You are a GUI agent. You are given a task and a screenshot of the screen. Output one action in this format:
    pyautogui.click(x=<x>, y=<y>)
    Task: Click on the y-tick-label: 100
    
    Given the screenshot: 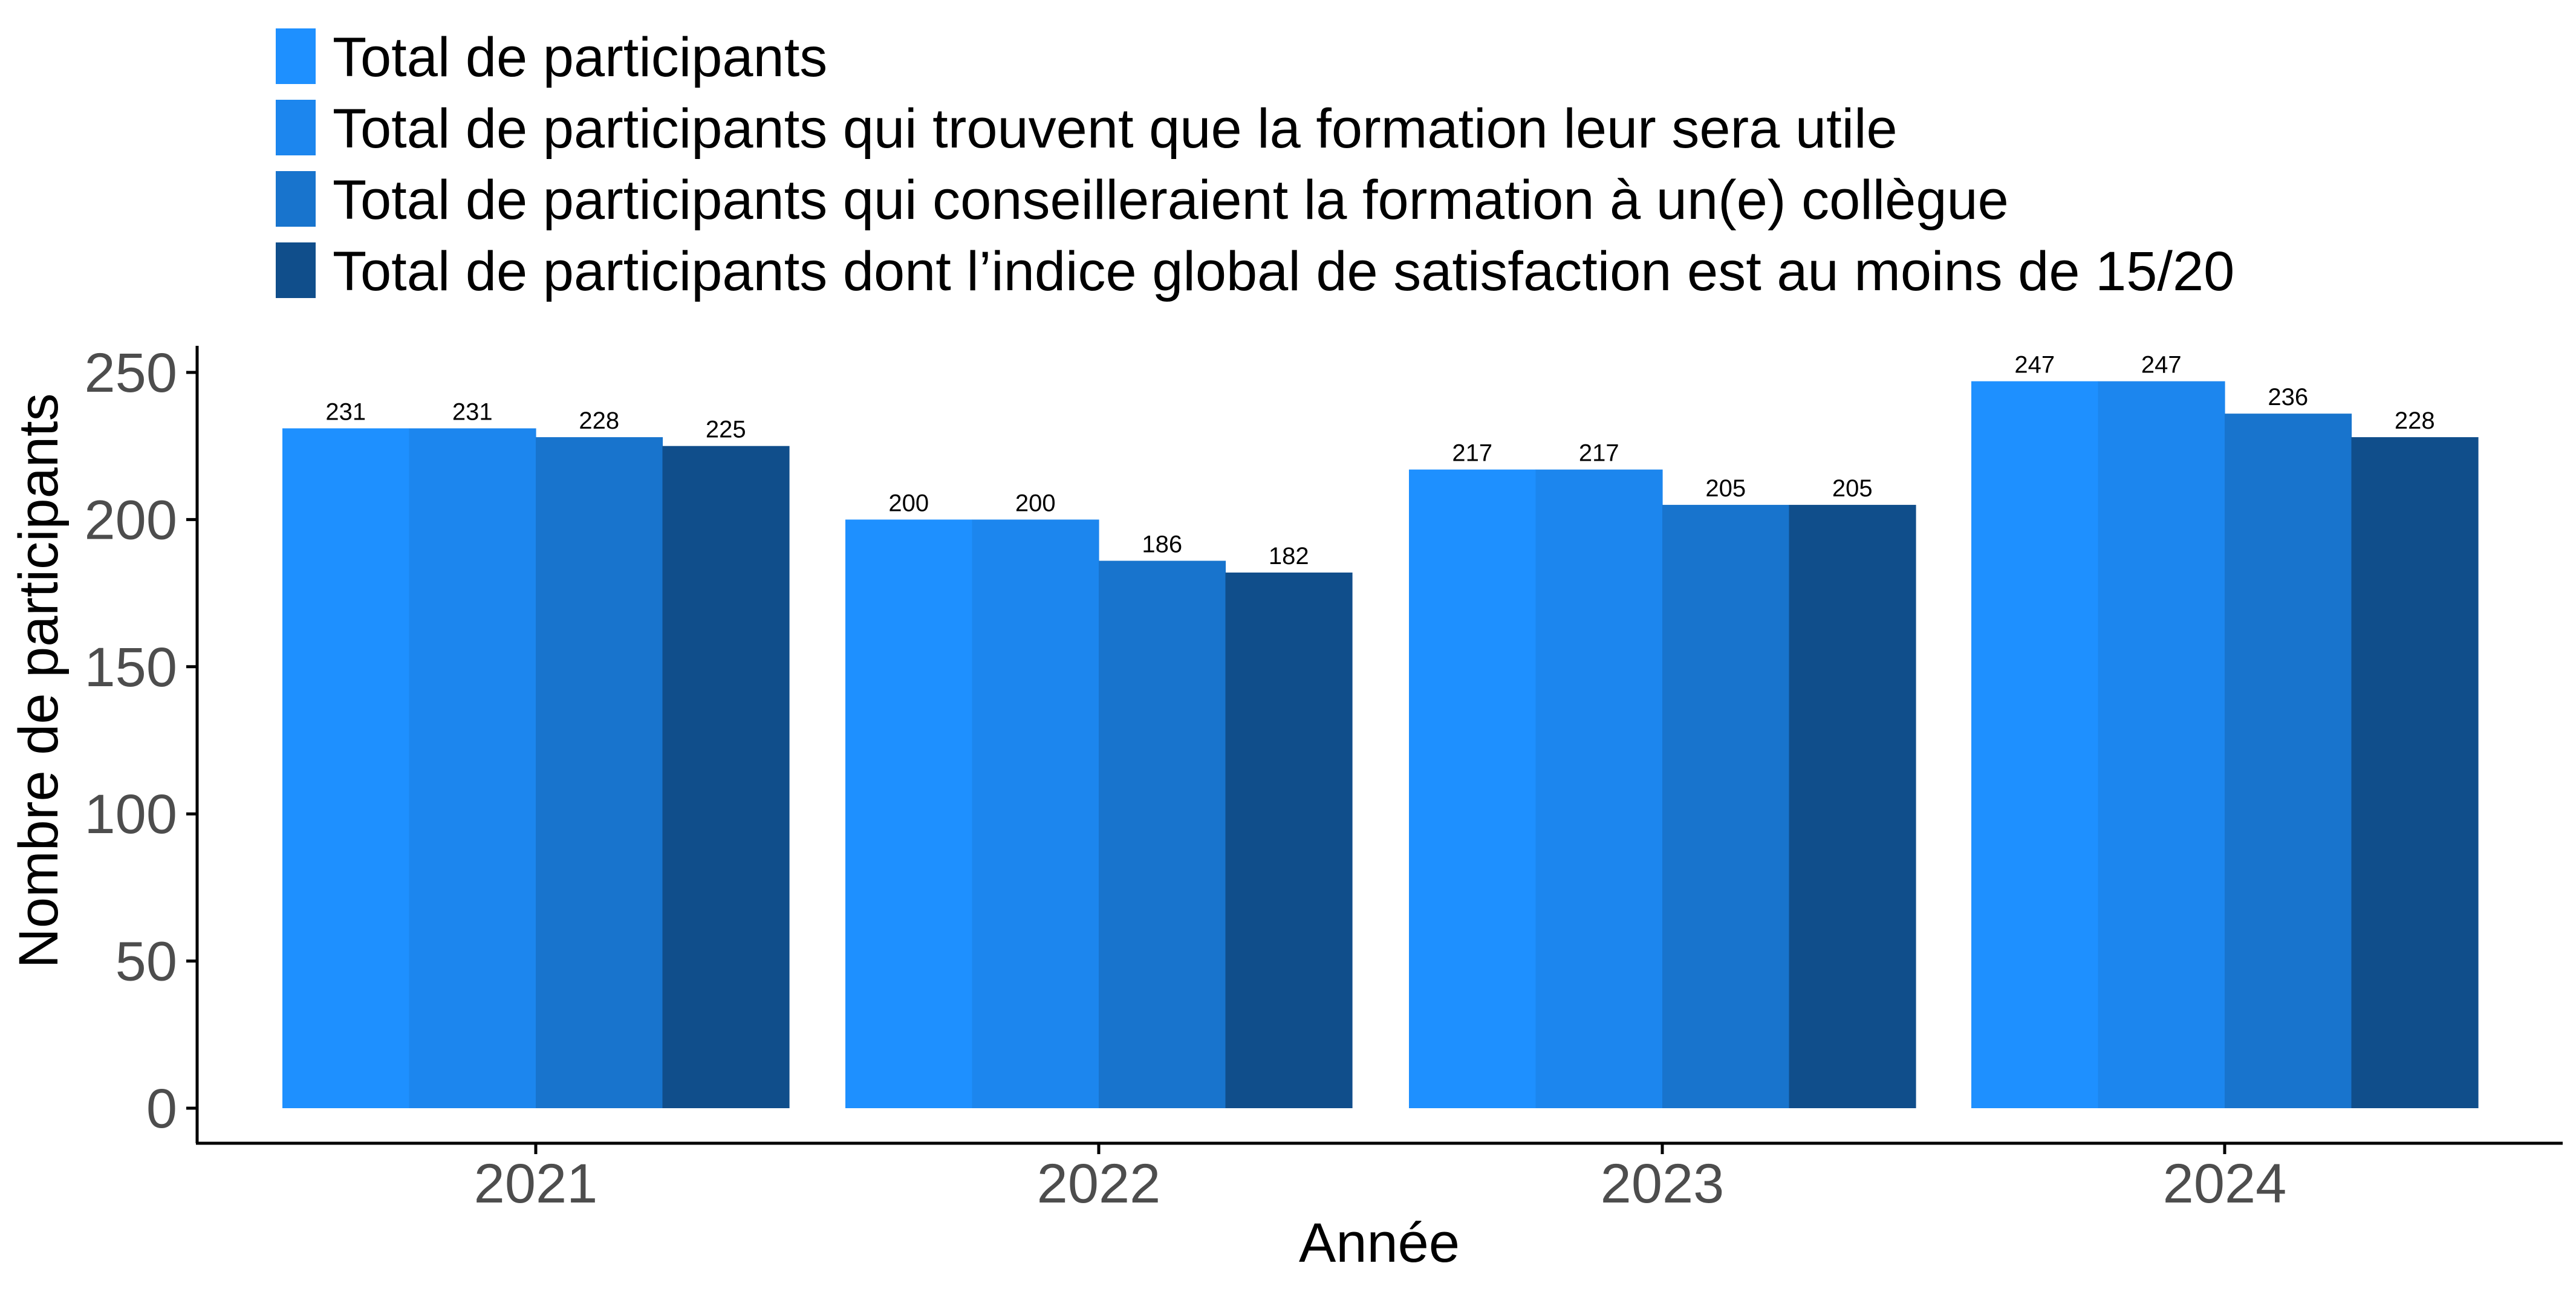 What is the action you would take?
    pyautogui.click(x=131, y=814)
    